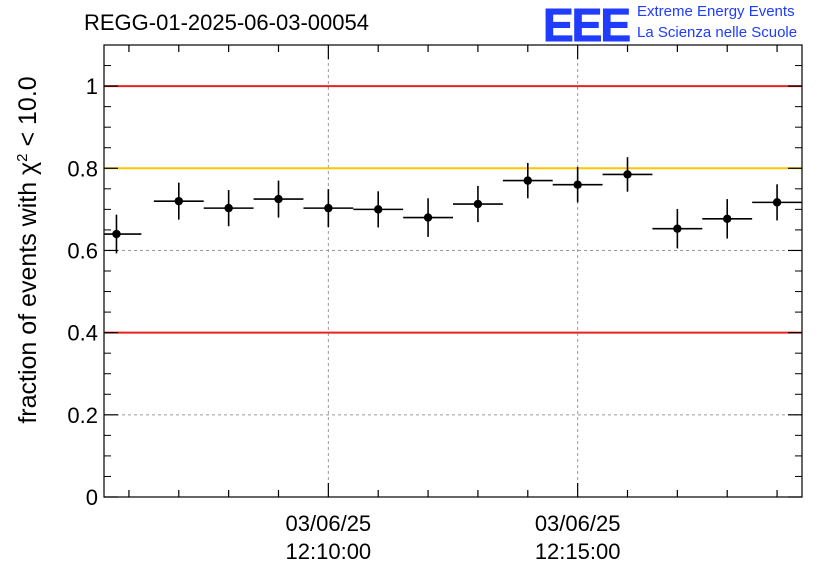 The width and height of the screenshot is (836, 572). What do you see at coordinates (329, 551) in the screenshot?
I see `x-tick-label-time: 12:10:00` at bounding box center [329, 551].